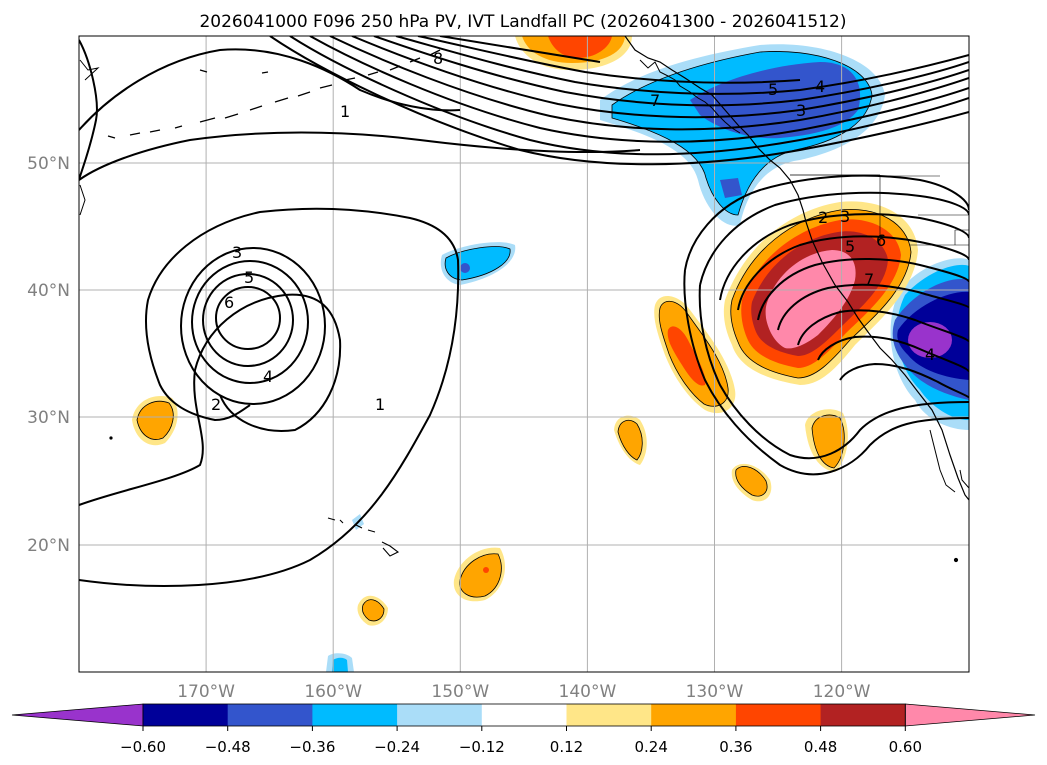 This screenshot has width=1047, height=765. What do you see at coordinates (735, 747) in the screenshot?
I see `colorbar-tick-label: 0.36` at bounding box center [735, 747].